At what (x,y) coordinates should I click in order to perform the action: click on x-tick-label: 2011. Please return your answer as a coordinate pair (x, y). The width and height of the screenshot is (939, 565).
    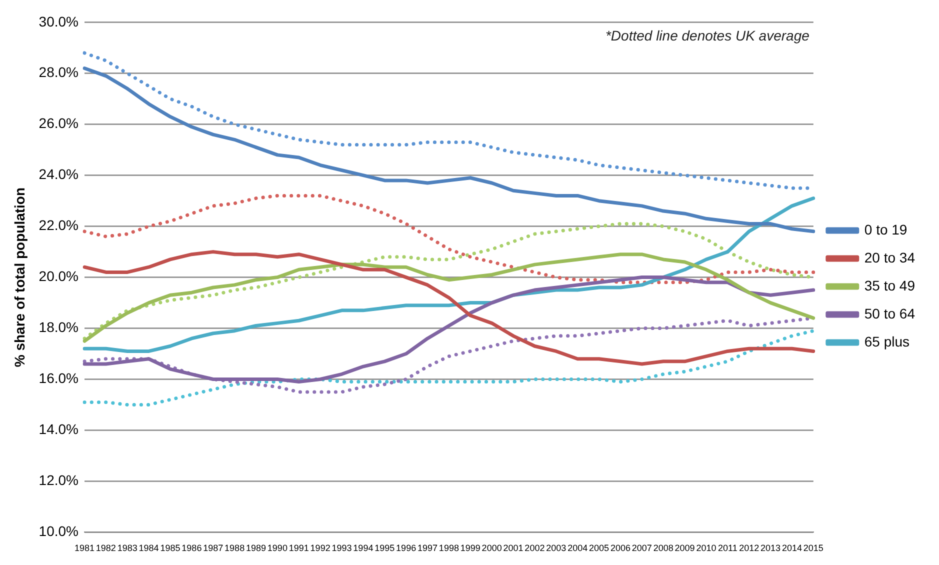
    Looking at the image, I should click on (728, 548).